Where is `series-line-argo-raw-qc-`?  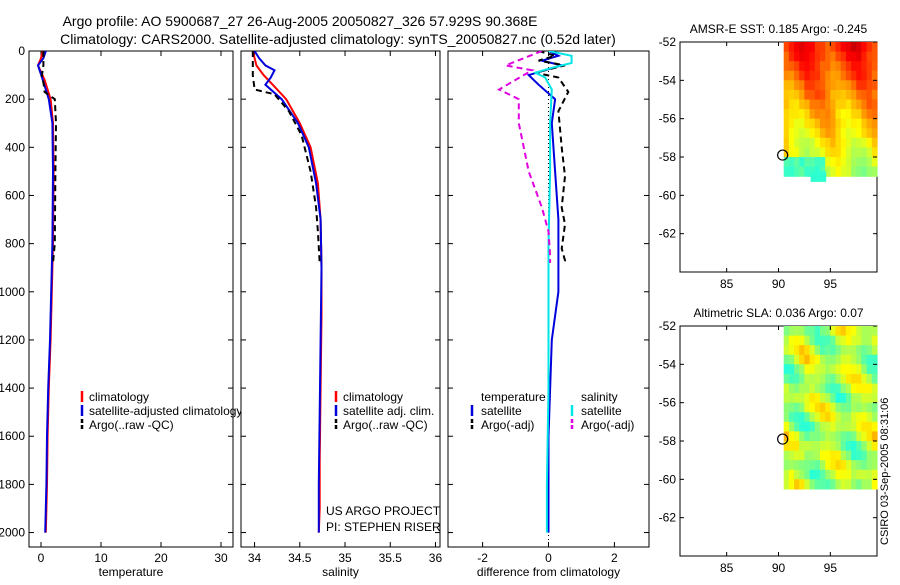
series-line-argo-raw-qc- is located at coordinates (49, 157).